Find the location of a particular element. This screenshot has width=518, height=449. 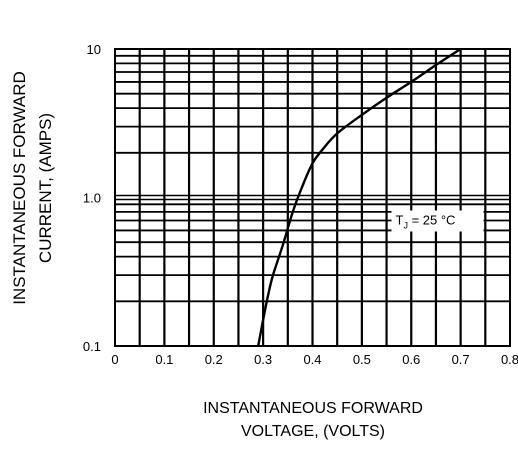

annotation-label: TJ = 25 °C is located at coordinates (426, 222).